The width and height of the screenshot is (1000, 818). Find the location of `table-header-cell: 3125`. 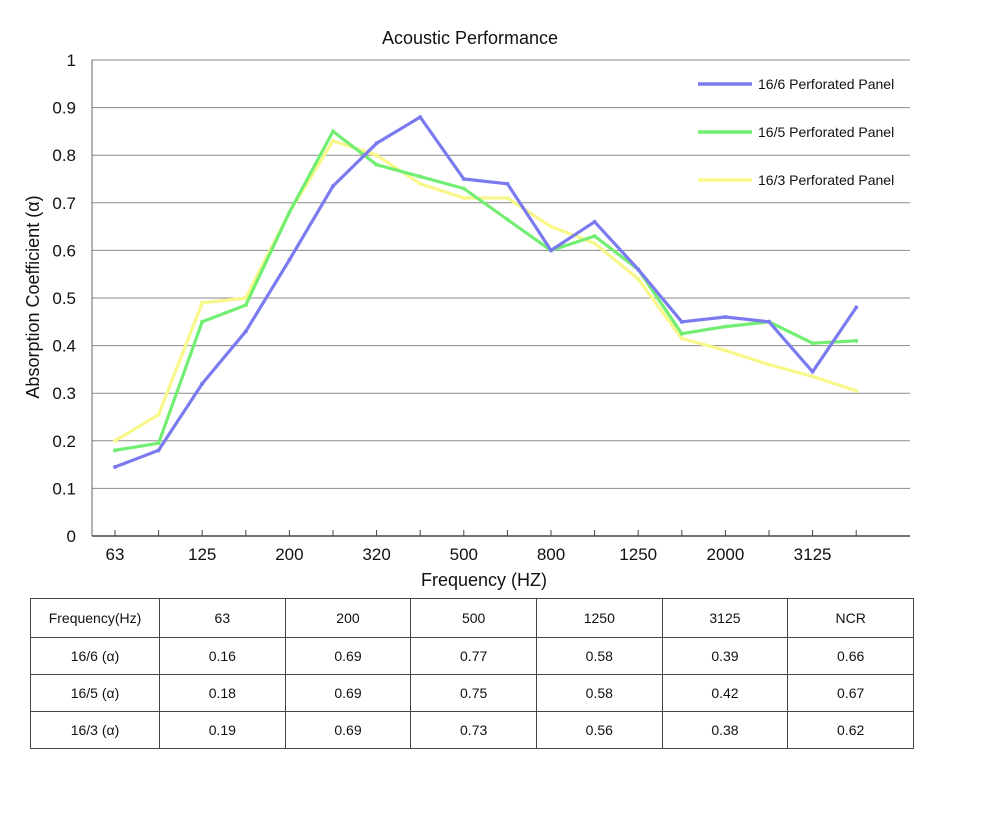

table-header-cell: 3125 is located at coordinates (725, 618).